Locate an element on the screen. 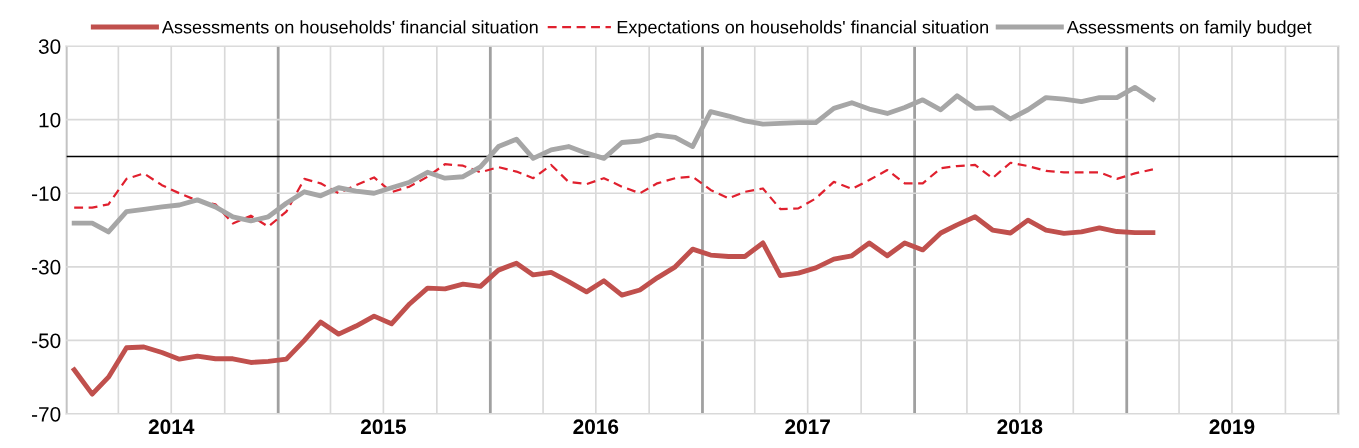 This screenshot has height=448, width=1359. y-tick-label: -50 is located at coordinates (46, 341).